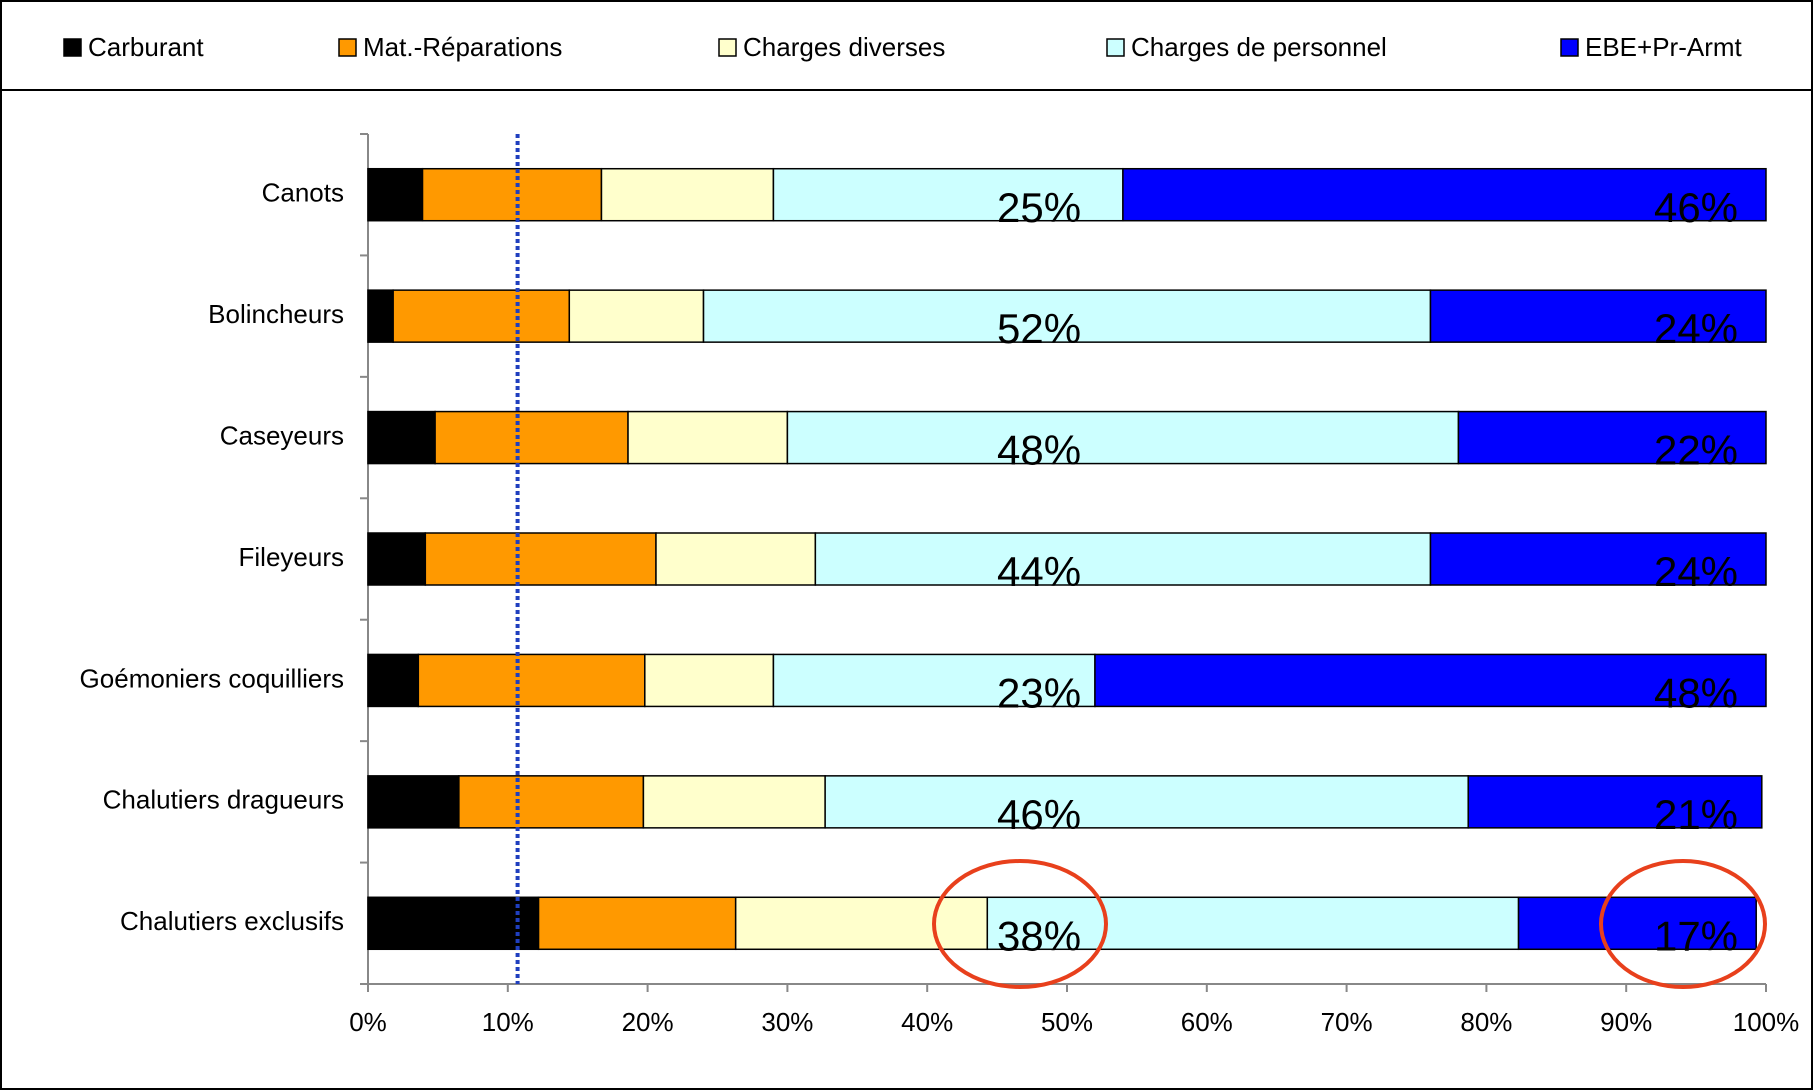  I want to click on value-label: 22%, so click(1696, 450).